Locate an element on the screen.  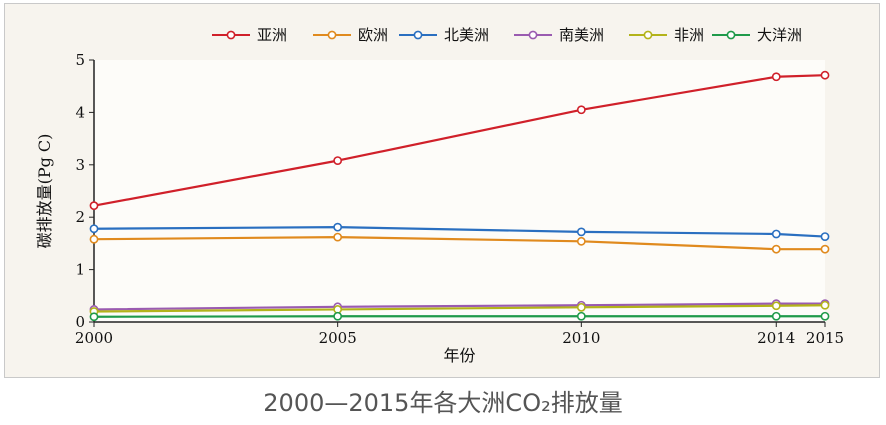
x-tick-label: 2000 is located at coordinates (94, 338).